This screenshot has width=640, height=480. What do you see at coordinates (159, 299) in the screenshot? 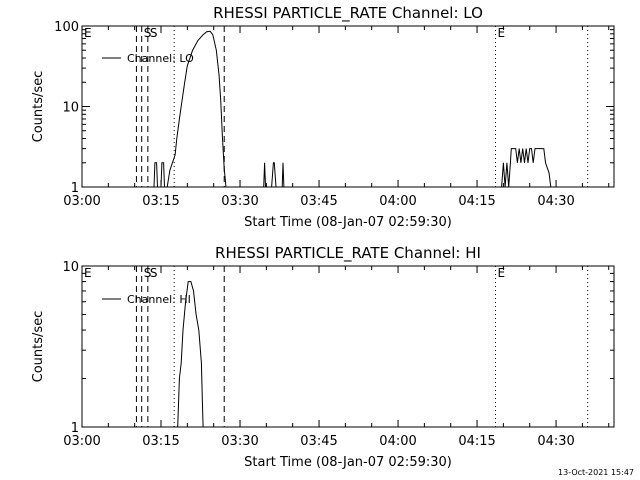
I see `legend-label: Channel: HI` at bounding box center [159, 299].